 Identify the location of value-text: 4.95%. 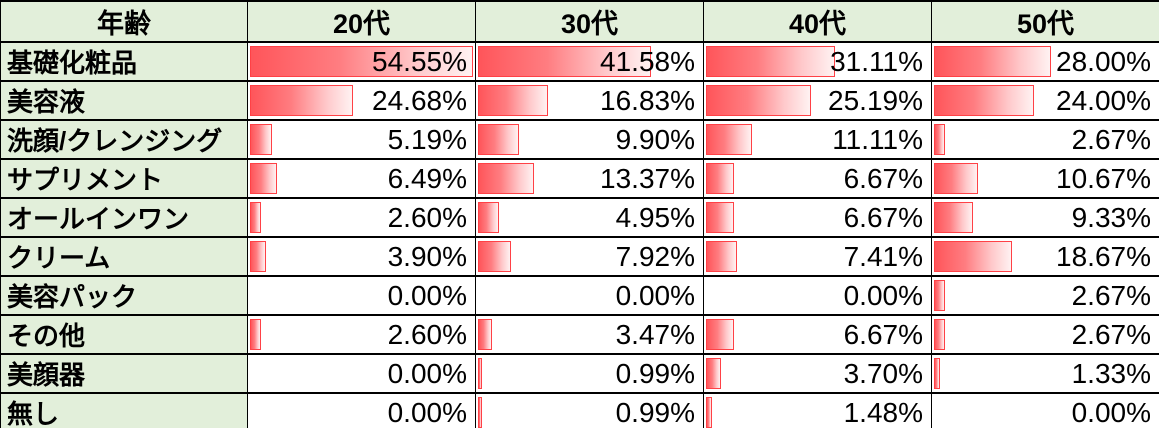
(655, 217).